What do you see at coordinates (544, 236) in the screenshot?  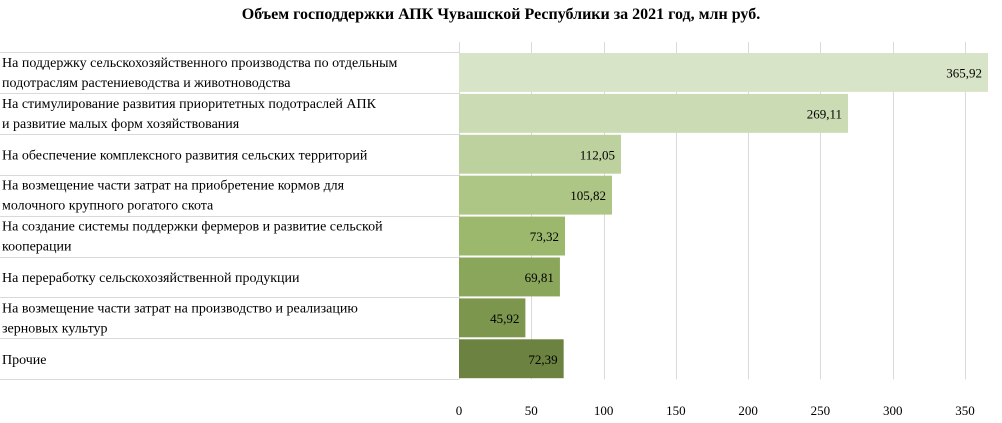 I see `value-label-4: 73,32` at bounding box center [544, 236].